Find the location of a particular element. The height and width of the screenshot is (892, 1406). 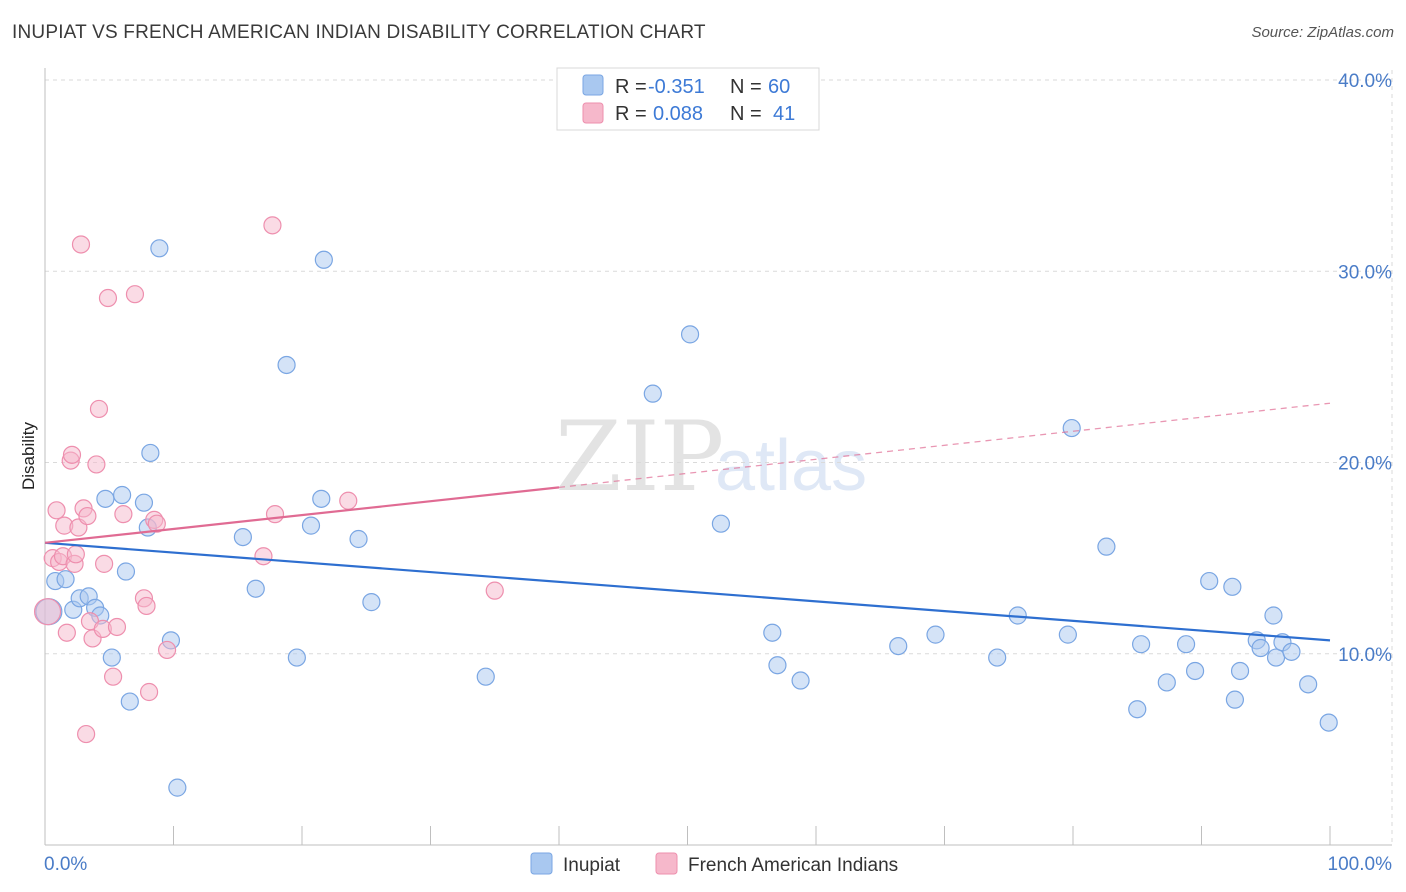

french-american-indian-trend-extension is located at coordinates (944, 445).